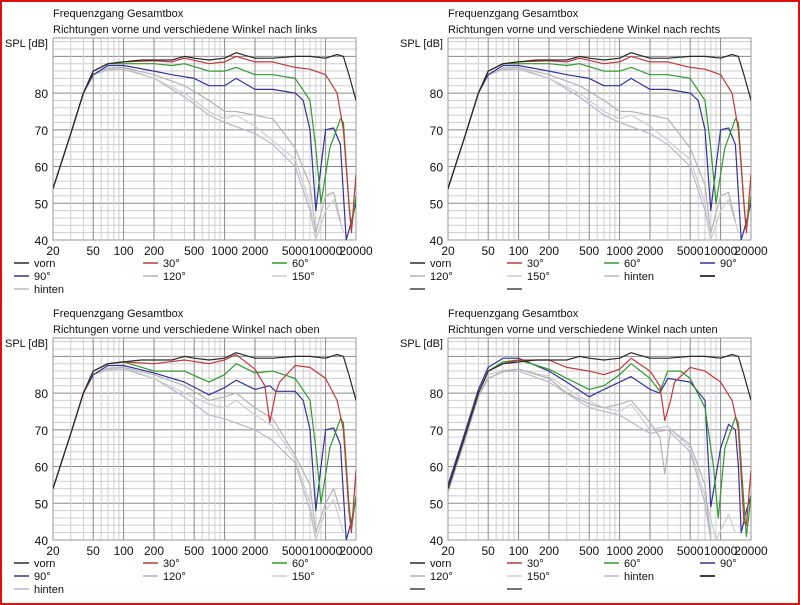 The height and width of the screenshot is (605, 800). Describe the element at coordinates (690, 251) in the screenshot. I see `x-tick-label: 5000` at that location.